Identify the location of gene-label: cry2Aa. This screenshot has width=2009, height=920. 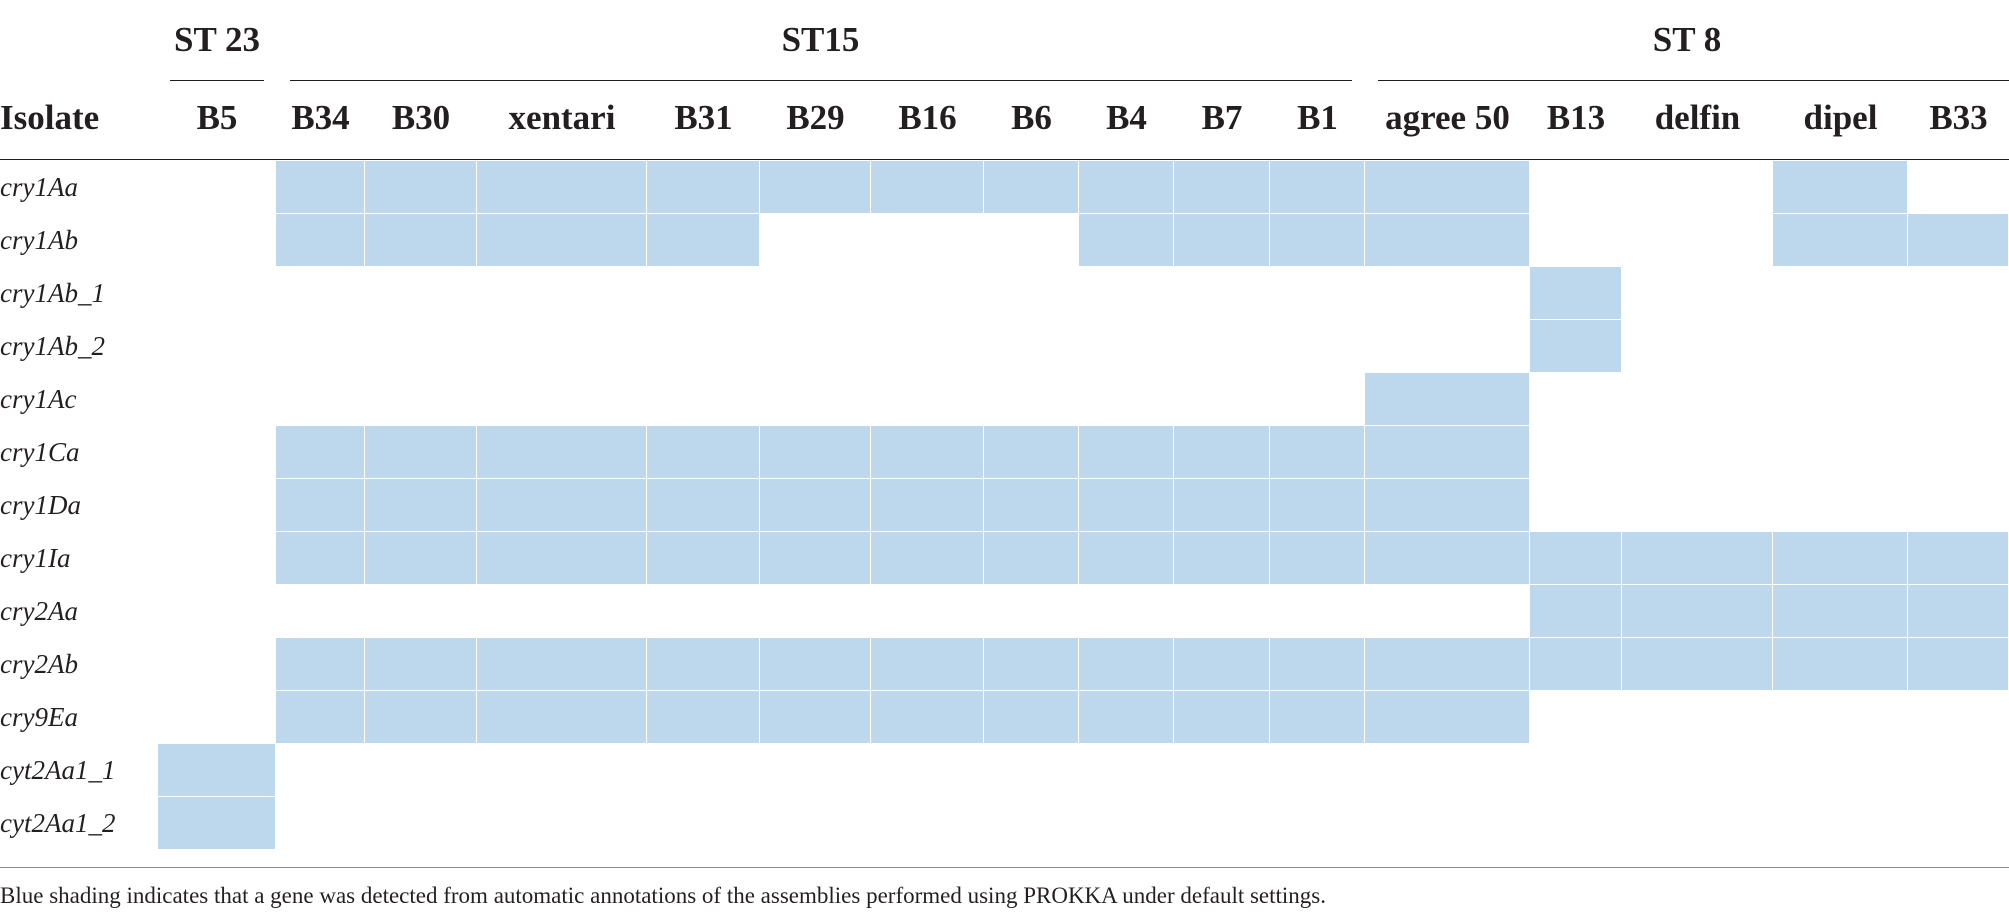
(39, 611).